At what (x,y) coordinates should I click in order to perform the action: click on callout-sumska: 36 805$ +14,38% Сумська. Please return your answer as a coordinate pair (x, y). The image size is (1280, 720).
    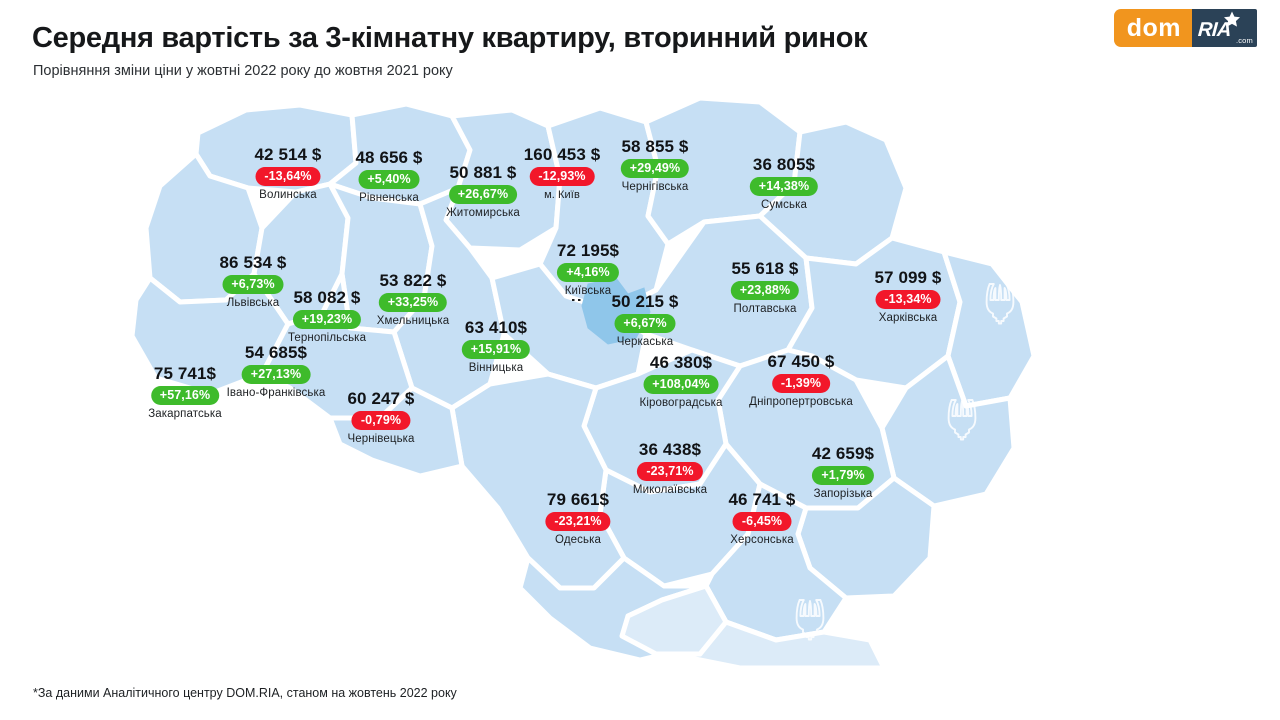
    Looking at the image, I should click on (784, 183).